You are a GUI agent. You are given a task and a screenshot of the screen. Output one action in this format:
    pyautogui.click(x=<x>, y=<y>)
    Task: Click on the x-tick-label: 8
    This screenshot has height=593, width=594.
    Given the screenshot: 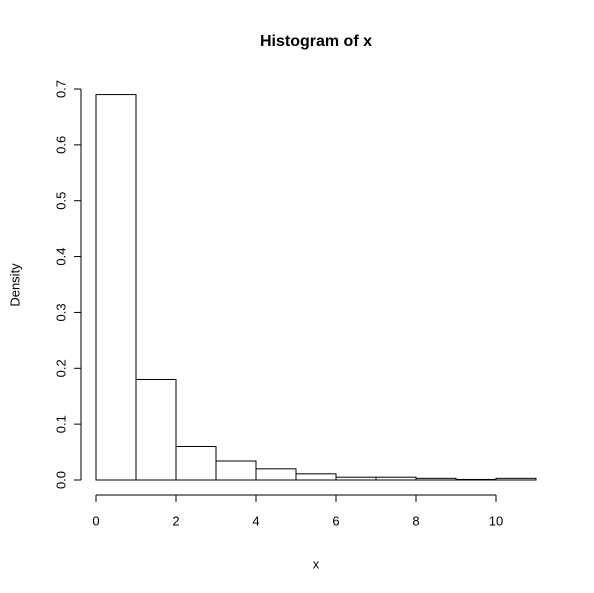 What is the action you would take?
    pyautogui.click(x=415, y=520)
    